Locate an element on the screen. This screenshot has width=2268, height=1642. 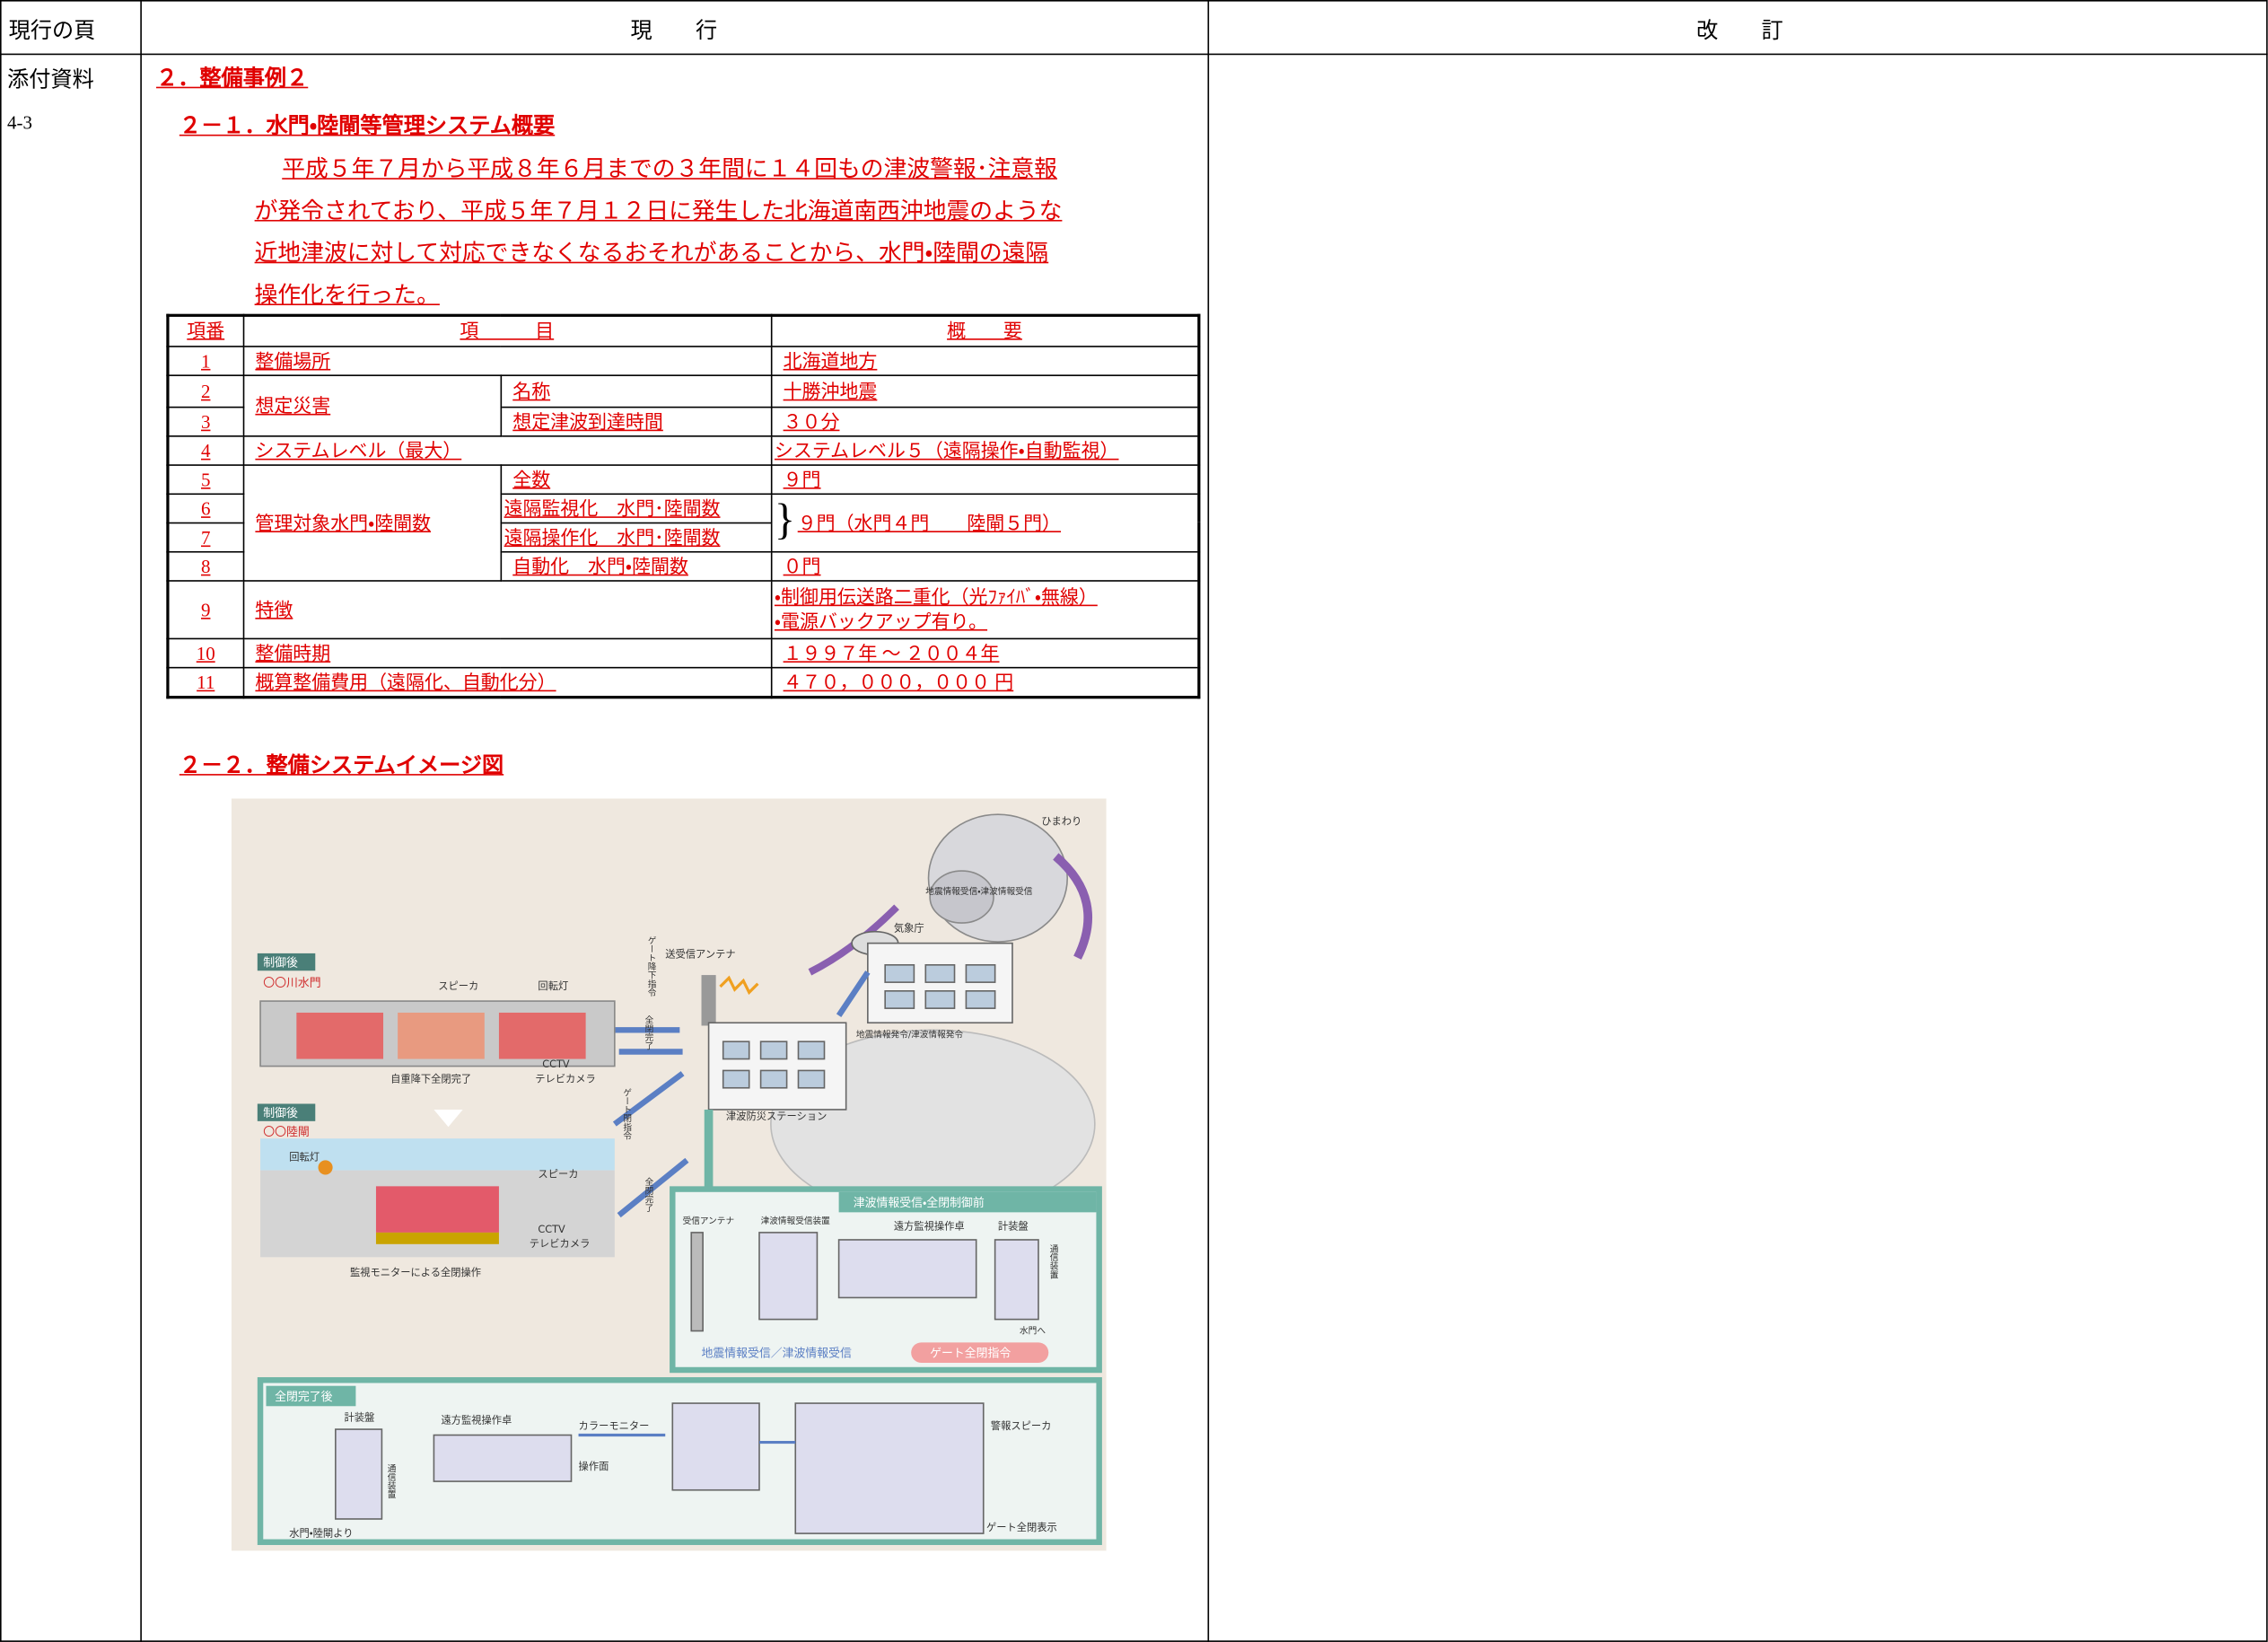
overview: 北海道地方 is located at coordinates (985, 360).